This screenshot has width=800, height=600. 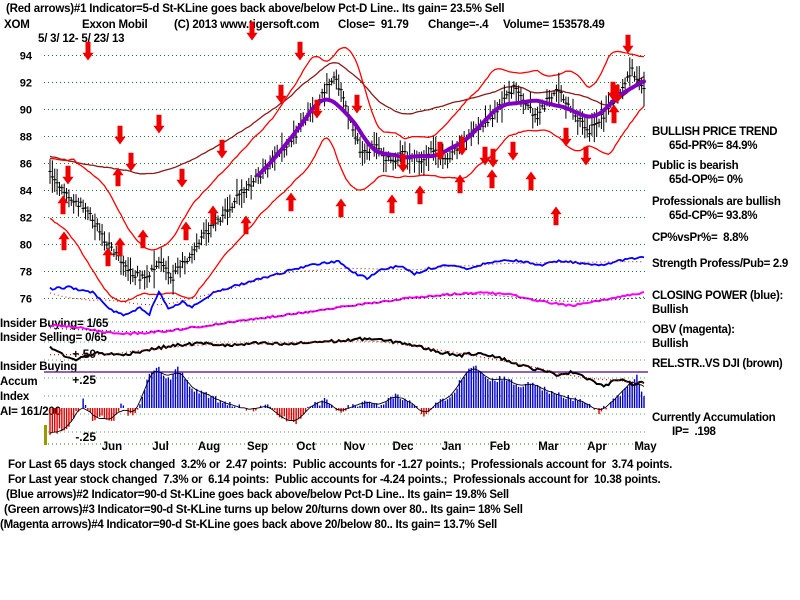 I want to click on month-label: Jun, so click(x=112, y=447).